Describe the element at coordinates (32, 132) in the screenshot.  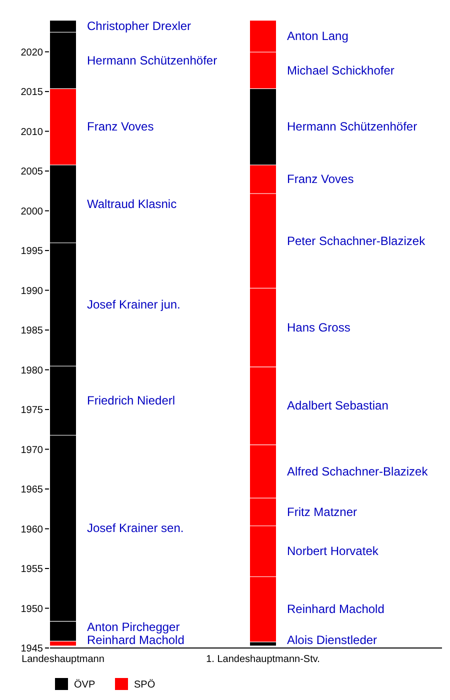
I see `y-tick-label: 2010` at that location.